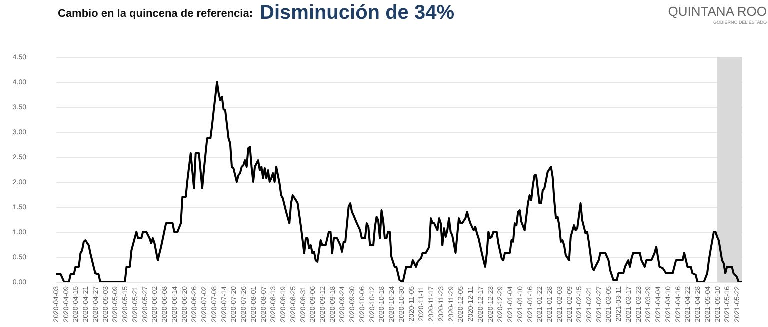 The image size is (768, 327). What do you see at coordinates (156, 14) in the screenshot?
I see `chart-title: Cambio en la quincena de referencia:` at bounding box center [156, 14].